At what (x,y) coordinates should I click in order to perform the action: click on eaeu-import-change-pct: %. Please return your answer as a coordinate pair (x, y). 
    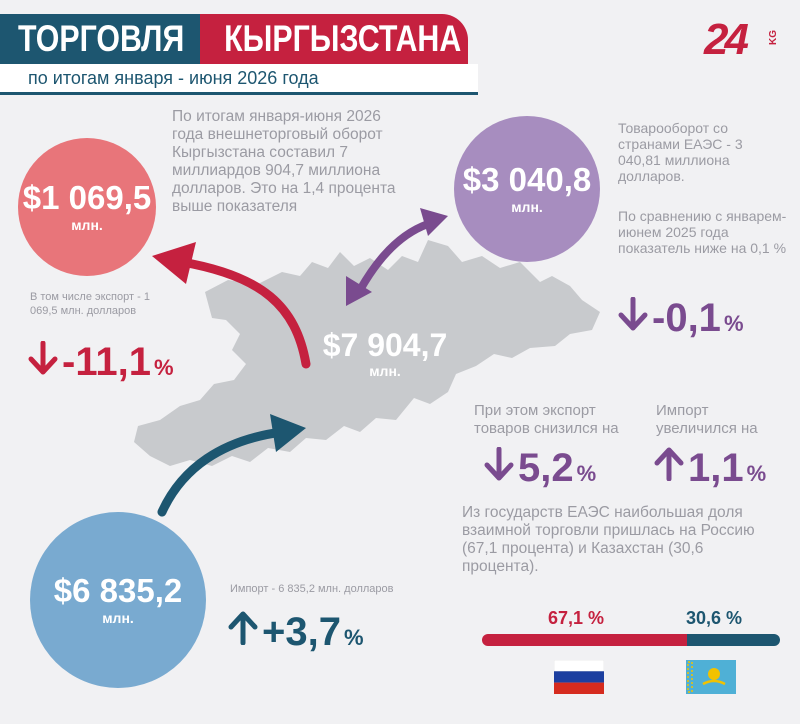
    Looking at the image, I should click on (756, 473).